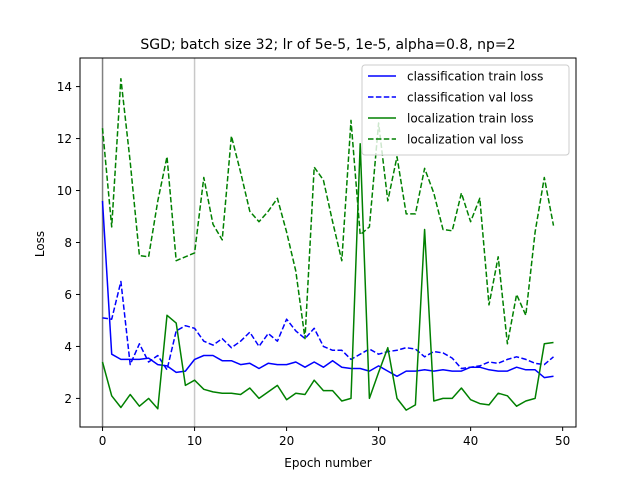 This screenshot has width=640, height=480. Describe the element at coordinates (68, 399) in the screenshot. I see `y-tick-label: 2` at that location.